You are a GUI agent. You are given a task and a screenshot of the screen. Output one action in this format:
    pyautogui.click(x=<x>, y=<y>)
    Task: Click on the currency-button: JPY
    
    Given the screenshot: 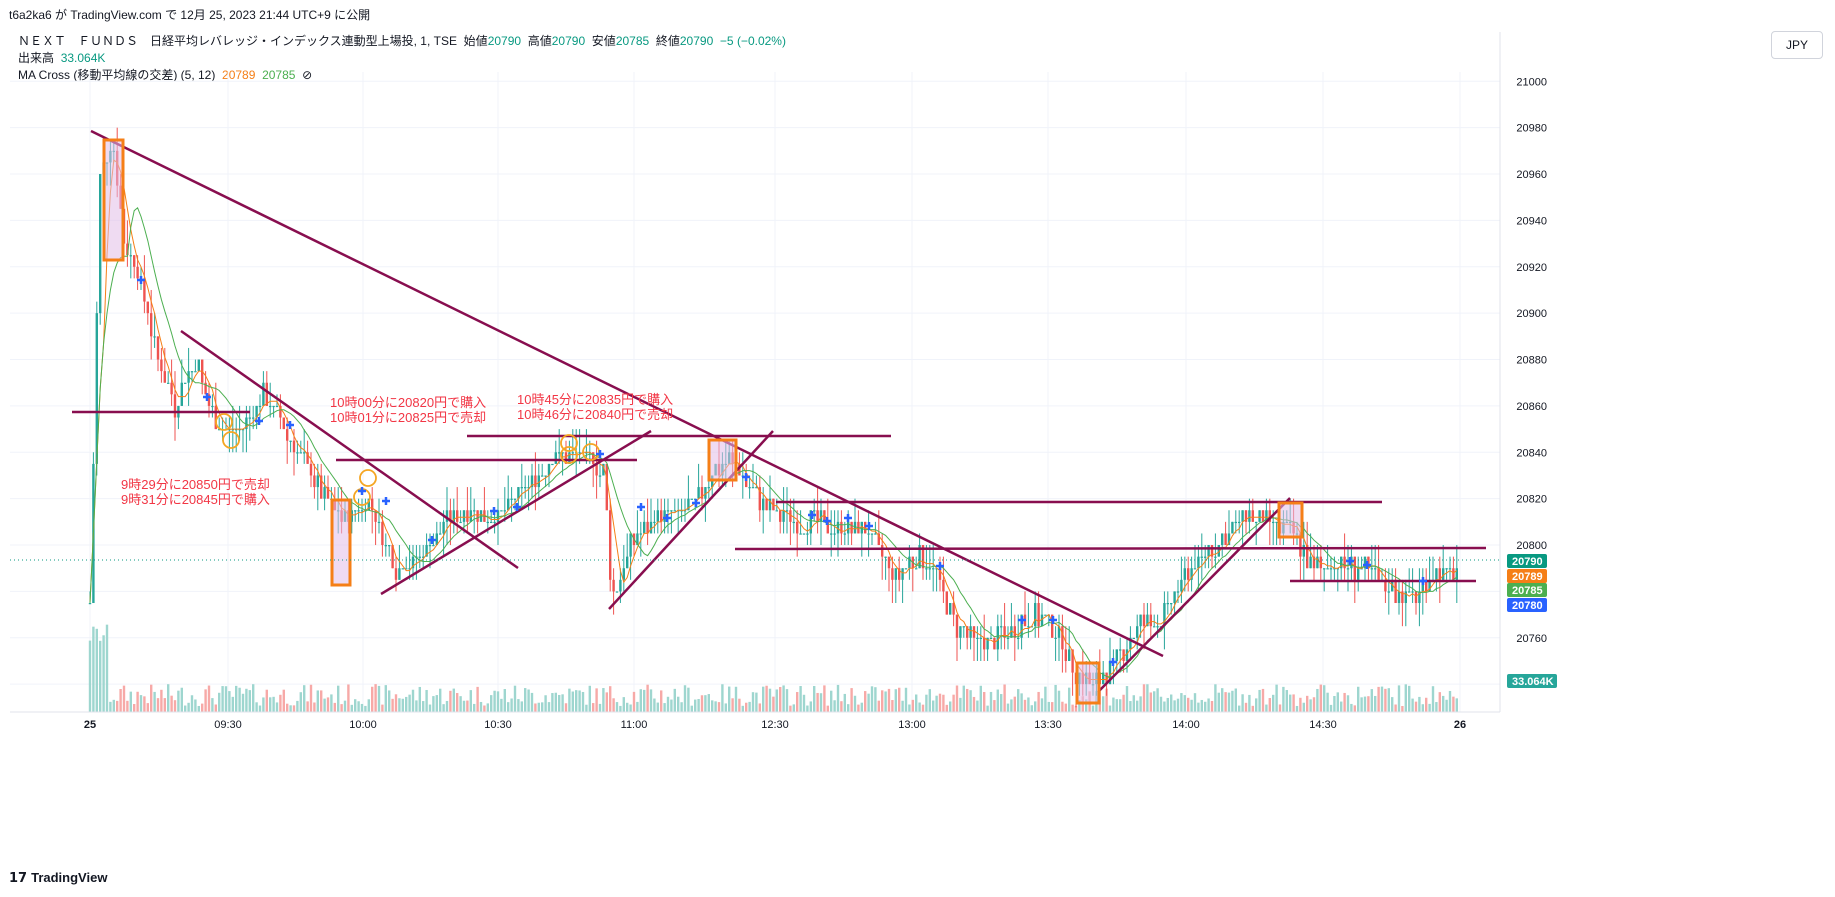 What is the action you would take?
    pyautogui.click(x=1797, y=45)
    